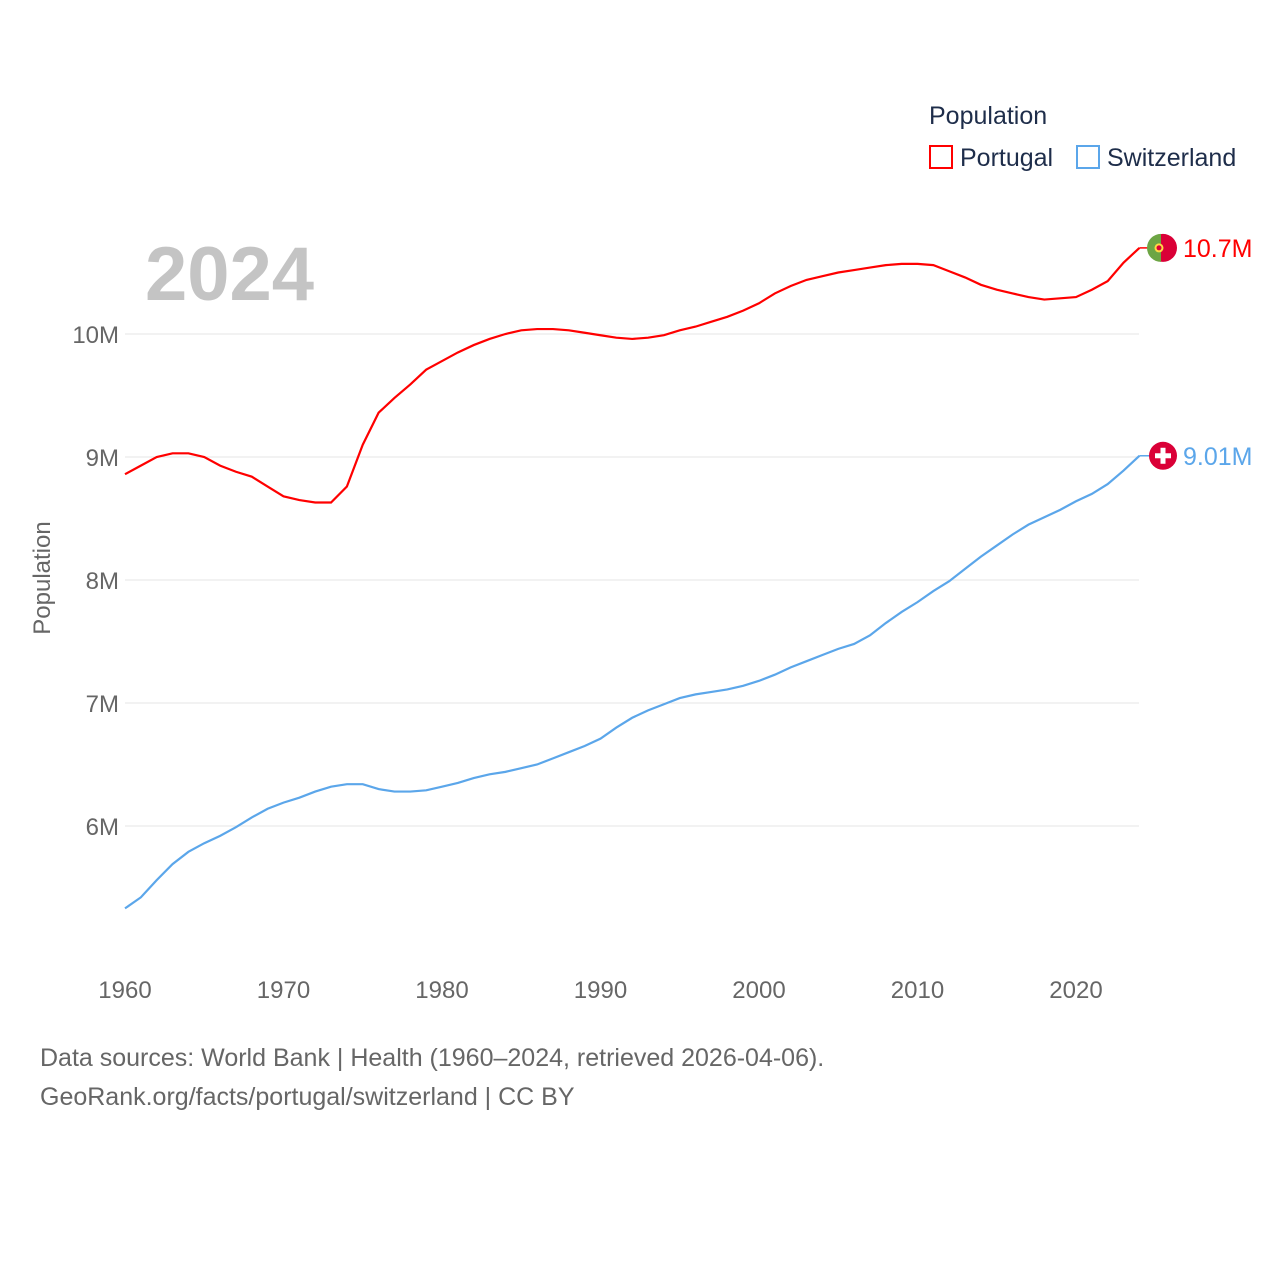 The width and height of the screenshot is (1280, 1280). I want to click on end-value-label: 9.01M, so click(1217, 457).